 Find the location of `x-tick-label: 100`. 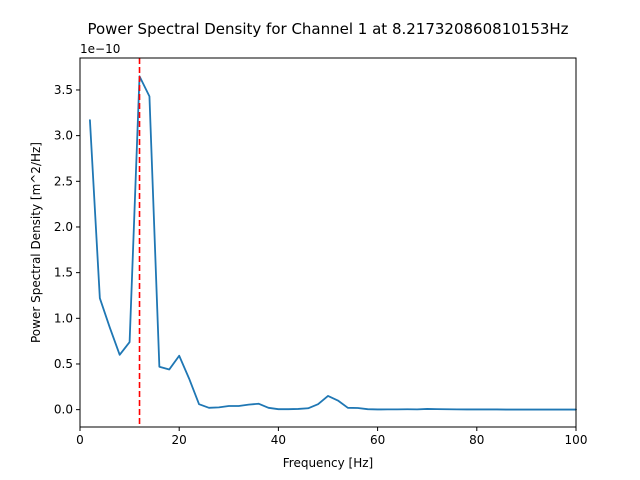

x-tick-label: 100 is located at coordinates (576, 440).